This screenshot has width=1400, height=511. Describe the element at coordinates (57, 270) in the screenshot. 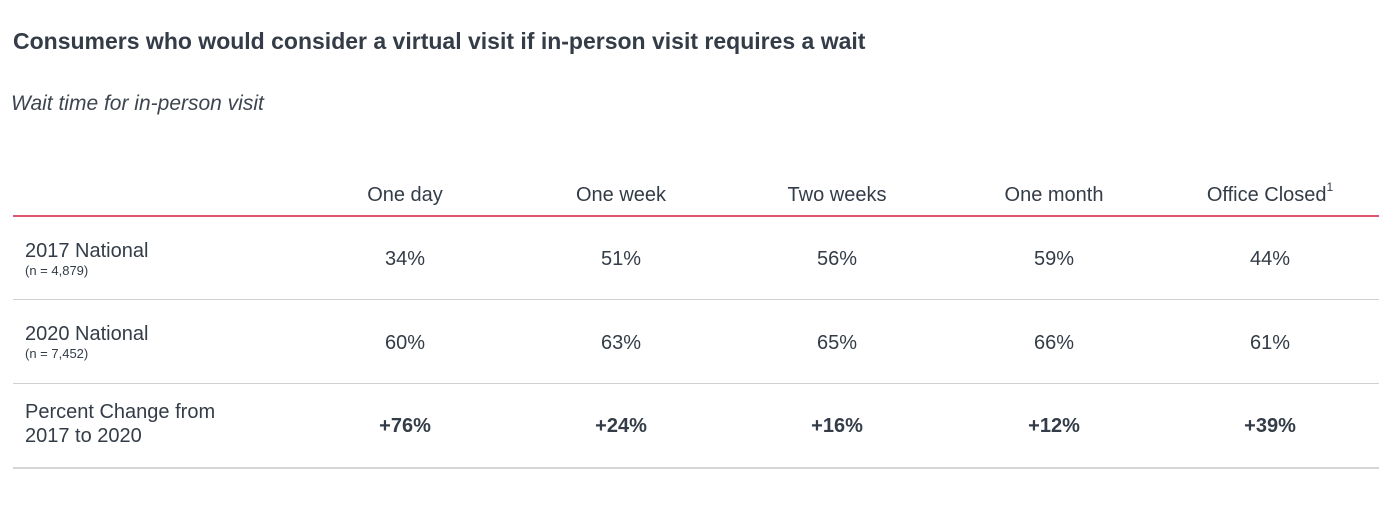

I see `row-sample-size-2017: (n = 4,879)` at that location.